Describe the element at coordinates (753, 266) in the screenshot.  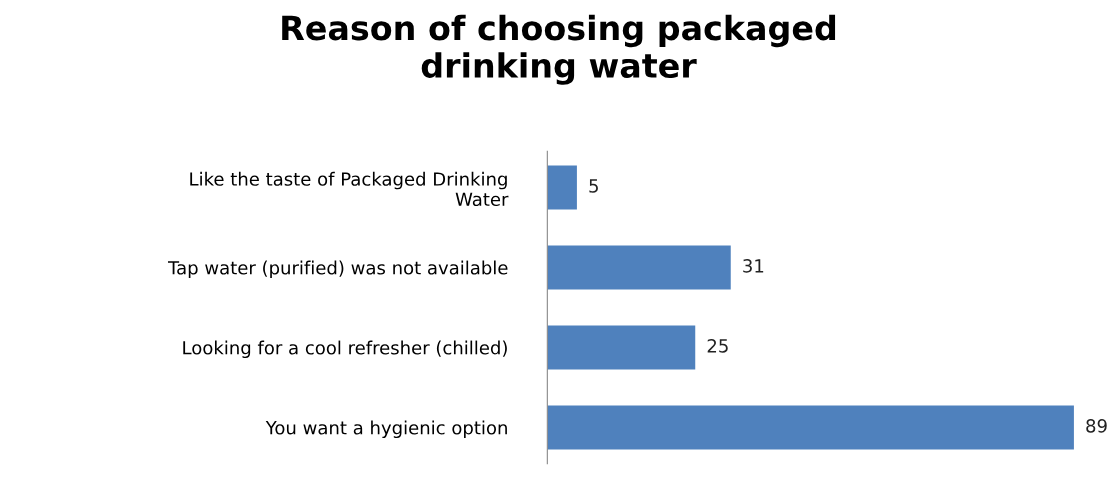
I see `data-label: 31` at that location.